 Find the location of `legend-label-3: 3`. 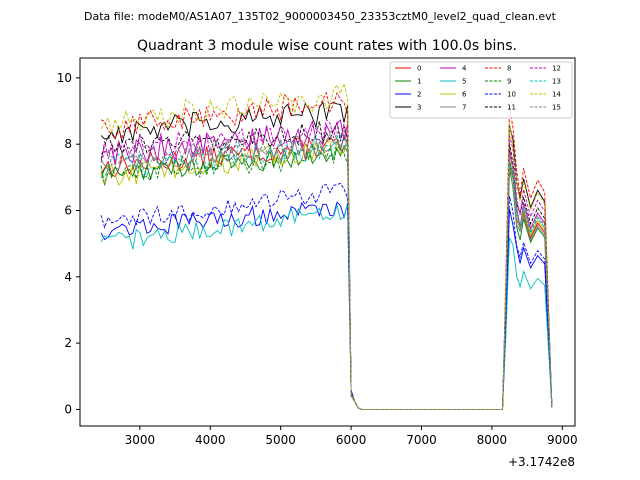

legend-label-3: 3 is located at coordinates (419, 108).